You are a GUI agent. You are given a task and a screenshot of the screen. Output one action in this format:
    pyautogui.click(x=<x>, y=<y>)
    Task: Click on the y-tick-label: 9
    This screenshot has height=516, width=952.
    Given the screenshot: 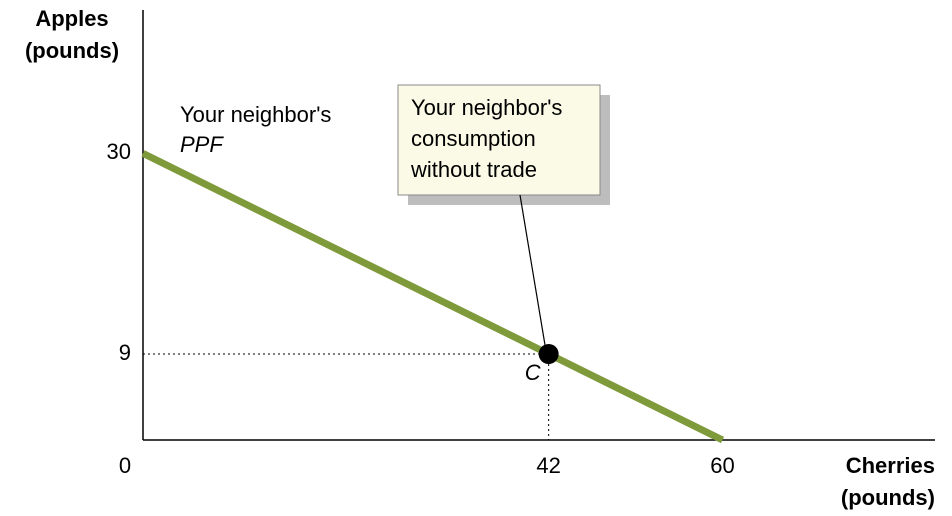 What is the action you would take?
    pyautogui.click(x=125, y=352)
    